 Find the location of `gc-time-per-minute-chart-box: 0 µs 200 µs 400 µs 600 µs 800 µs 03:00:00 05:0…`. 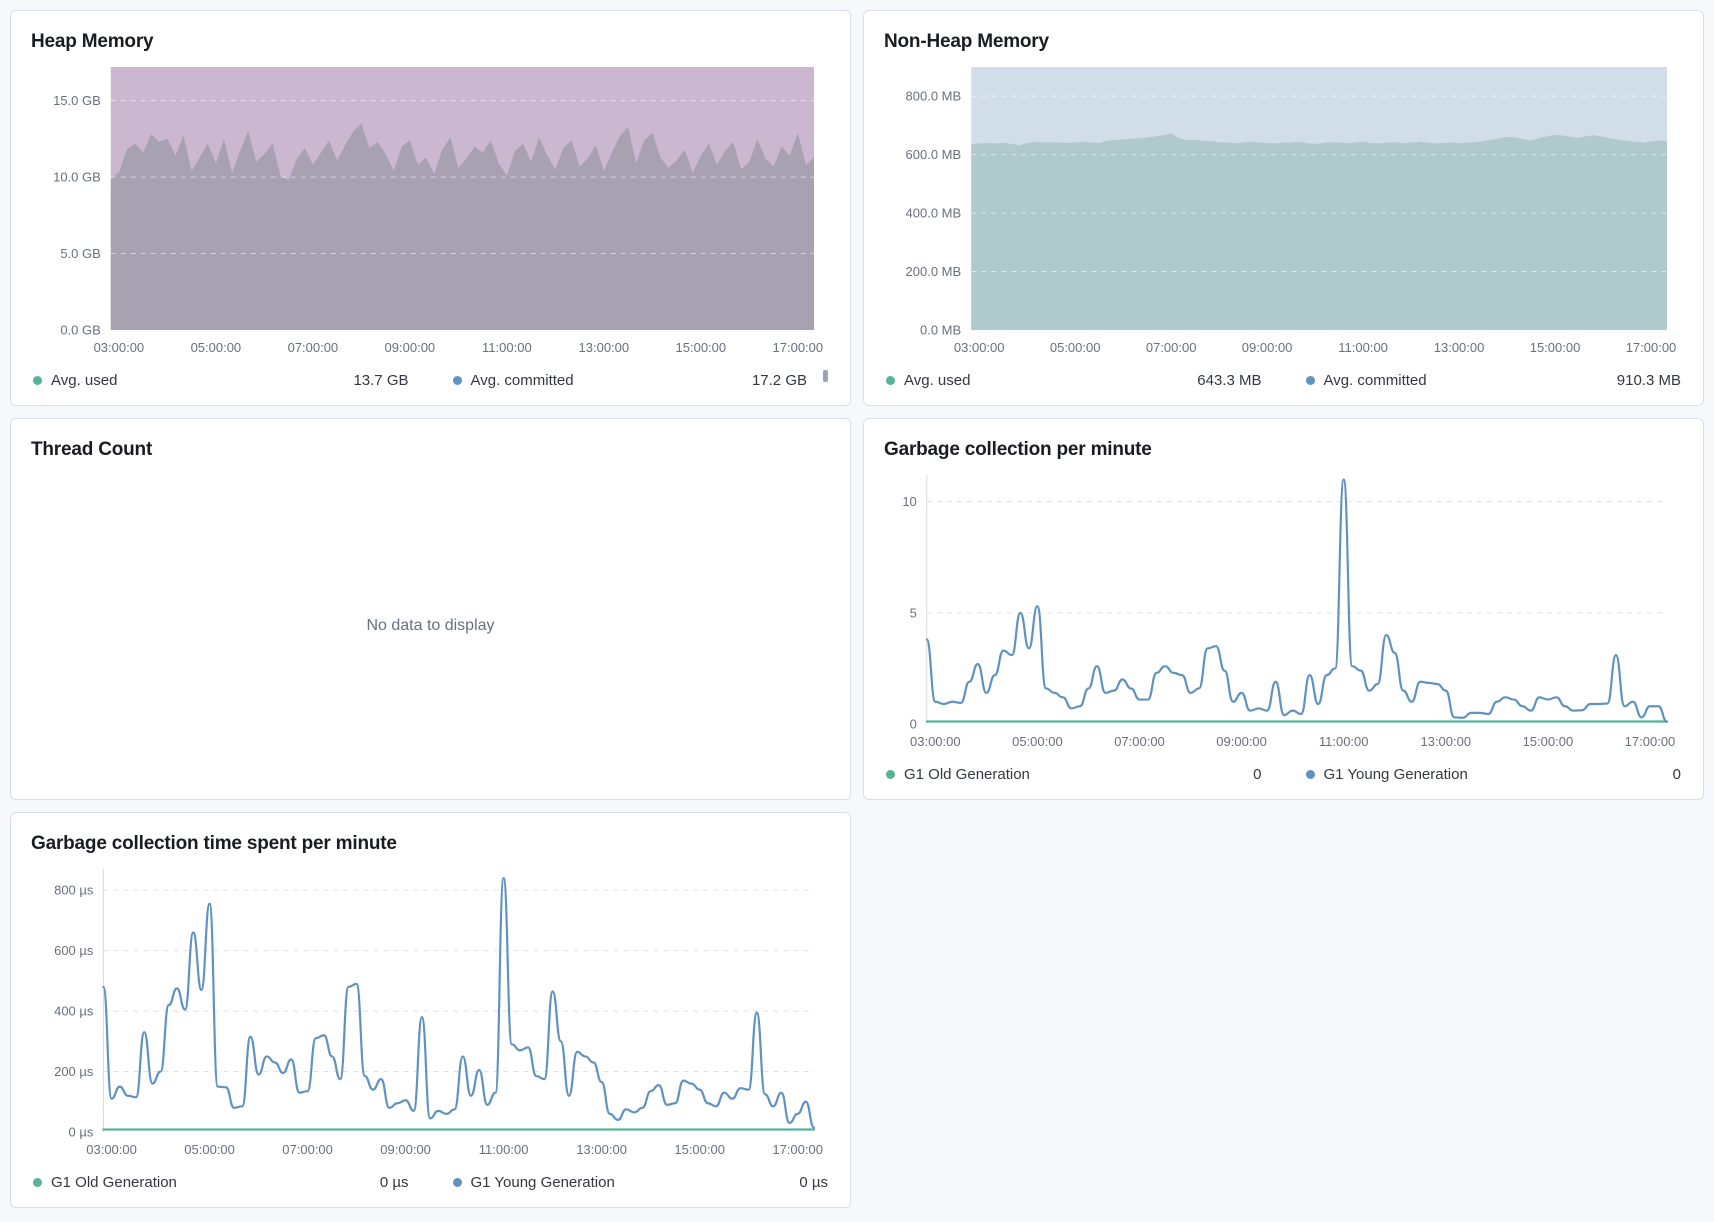

gc-time-per-minute-chart-box: 0 µs 200 µs 400 µs 600 µs 800 µs 03:00:00 05:0… is located at coordinates (430, 1012).